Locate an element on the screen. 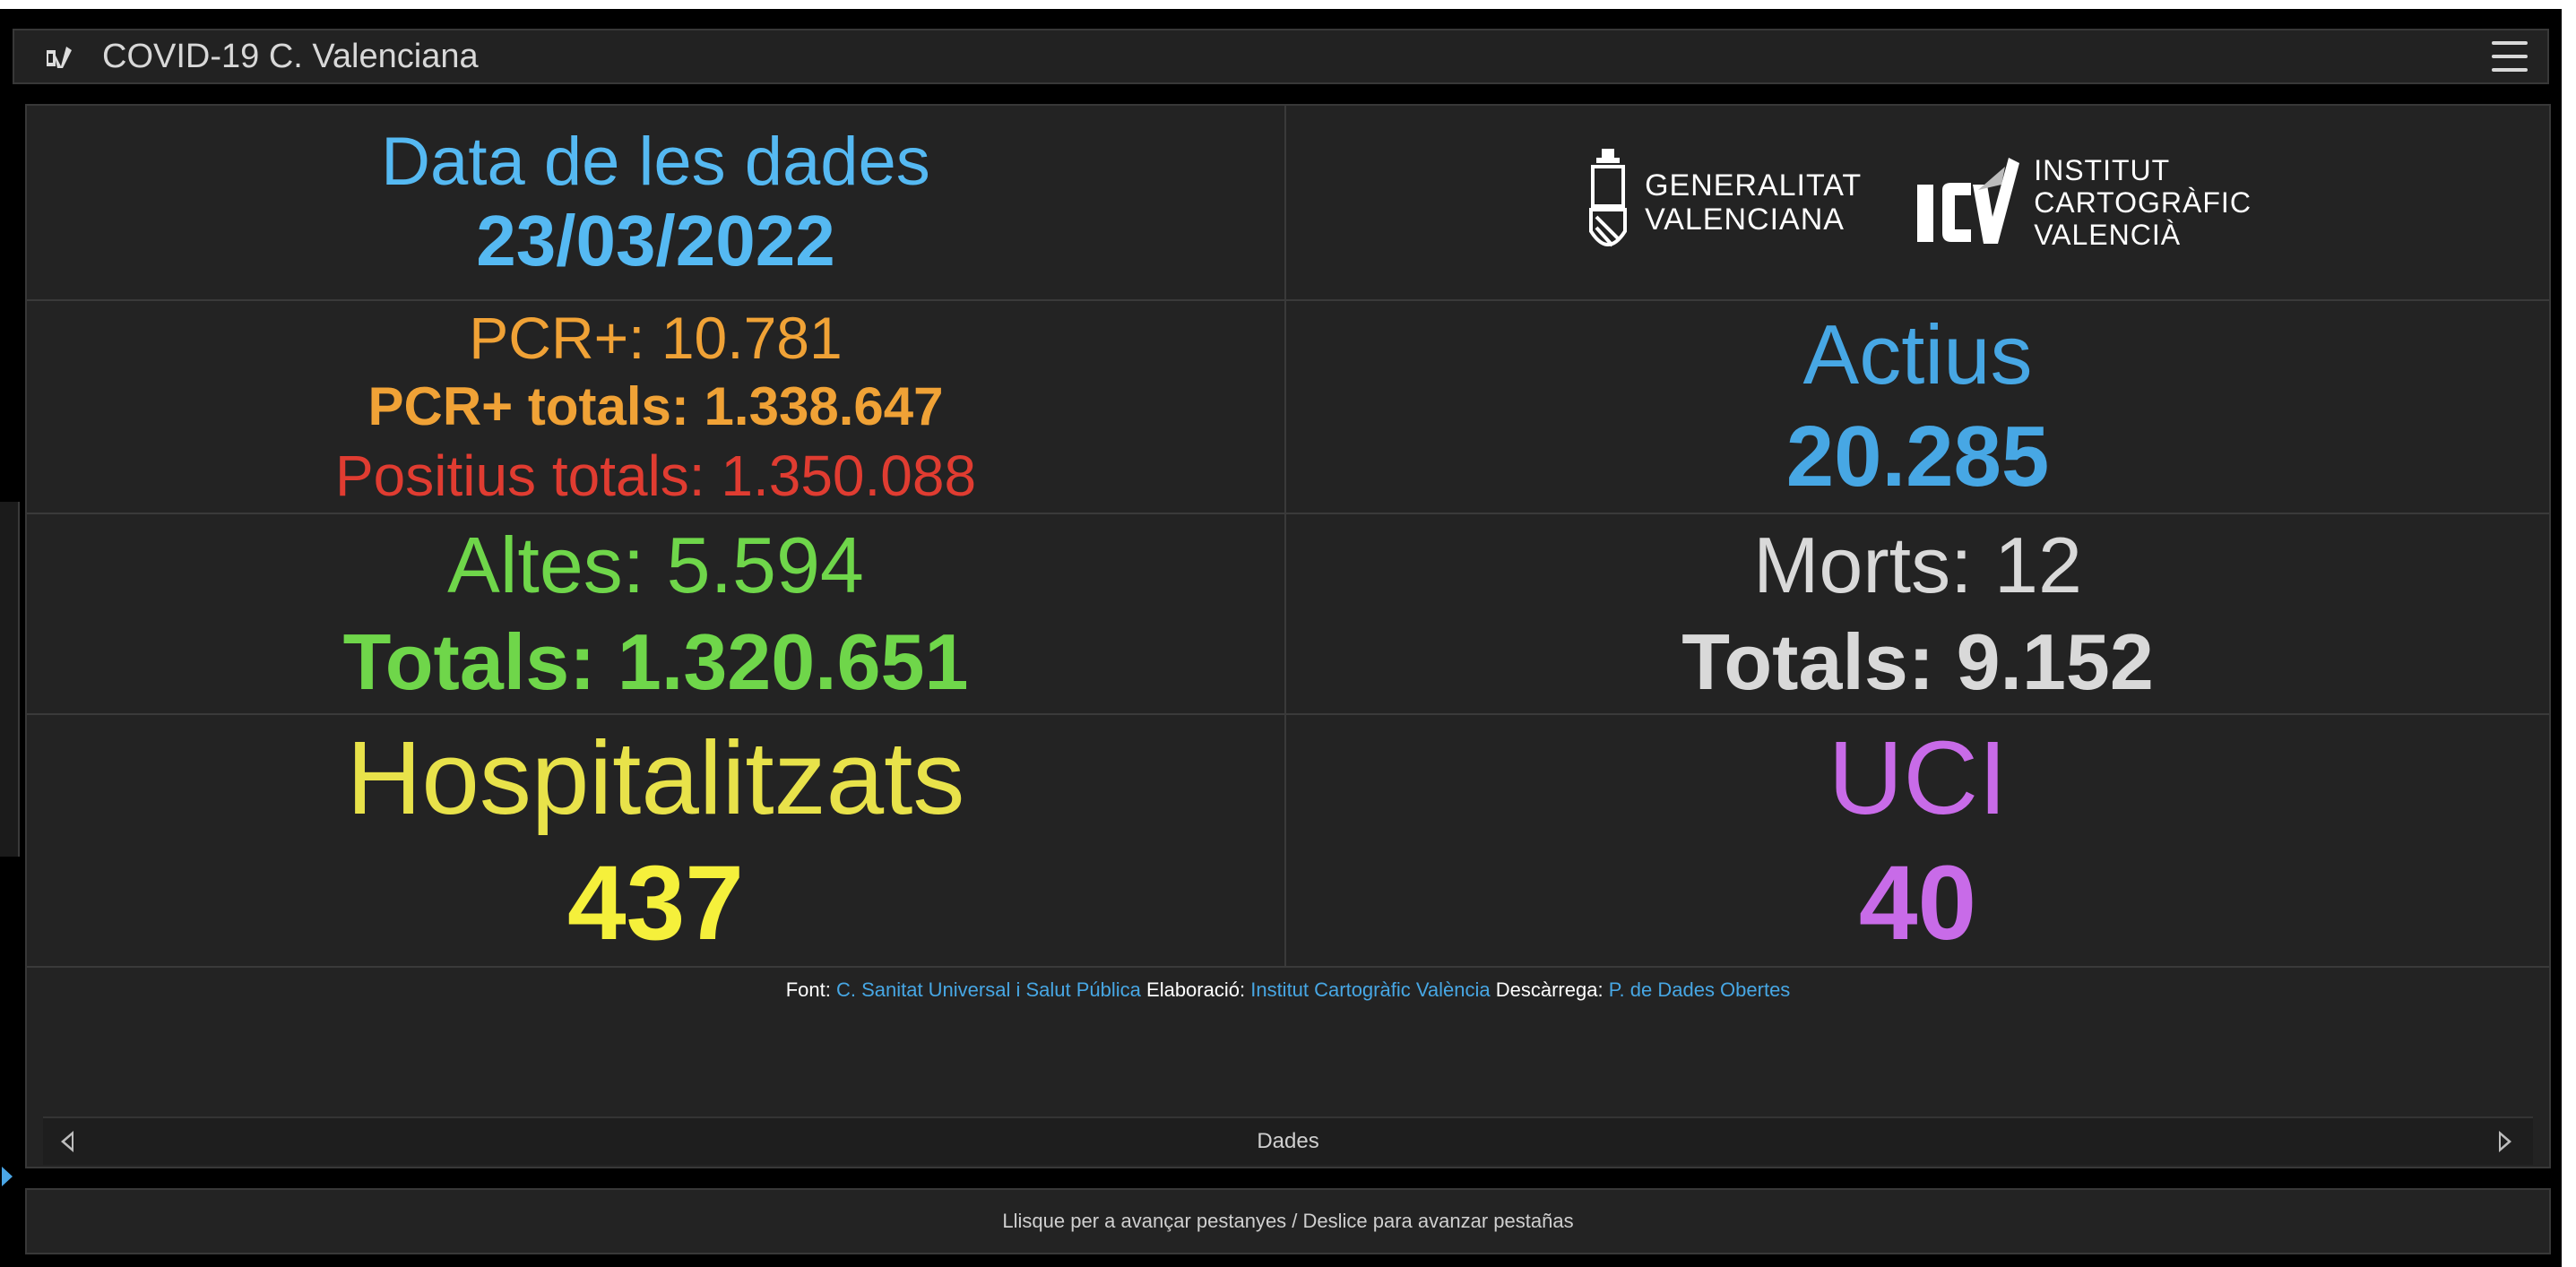 Image resolution: width=2576 pixels, height=1267 pixels. download-link: P. de Dades Obertes is located at coordinates (1699, 990).